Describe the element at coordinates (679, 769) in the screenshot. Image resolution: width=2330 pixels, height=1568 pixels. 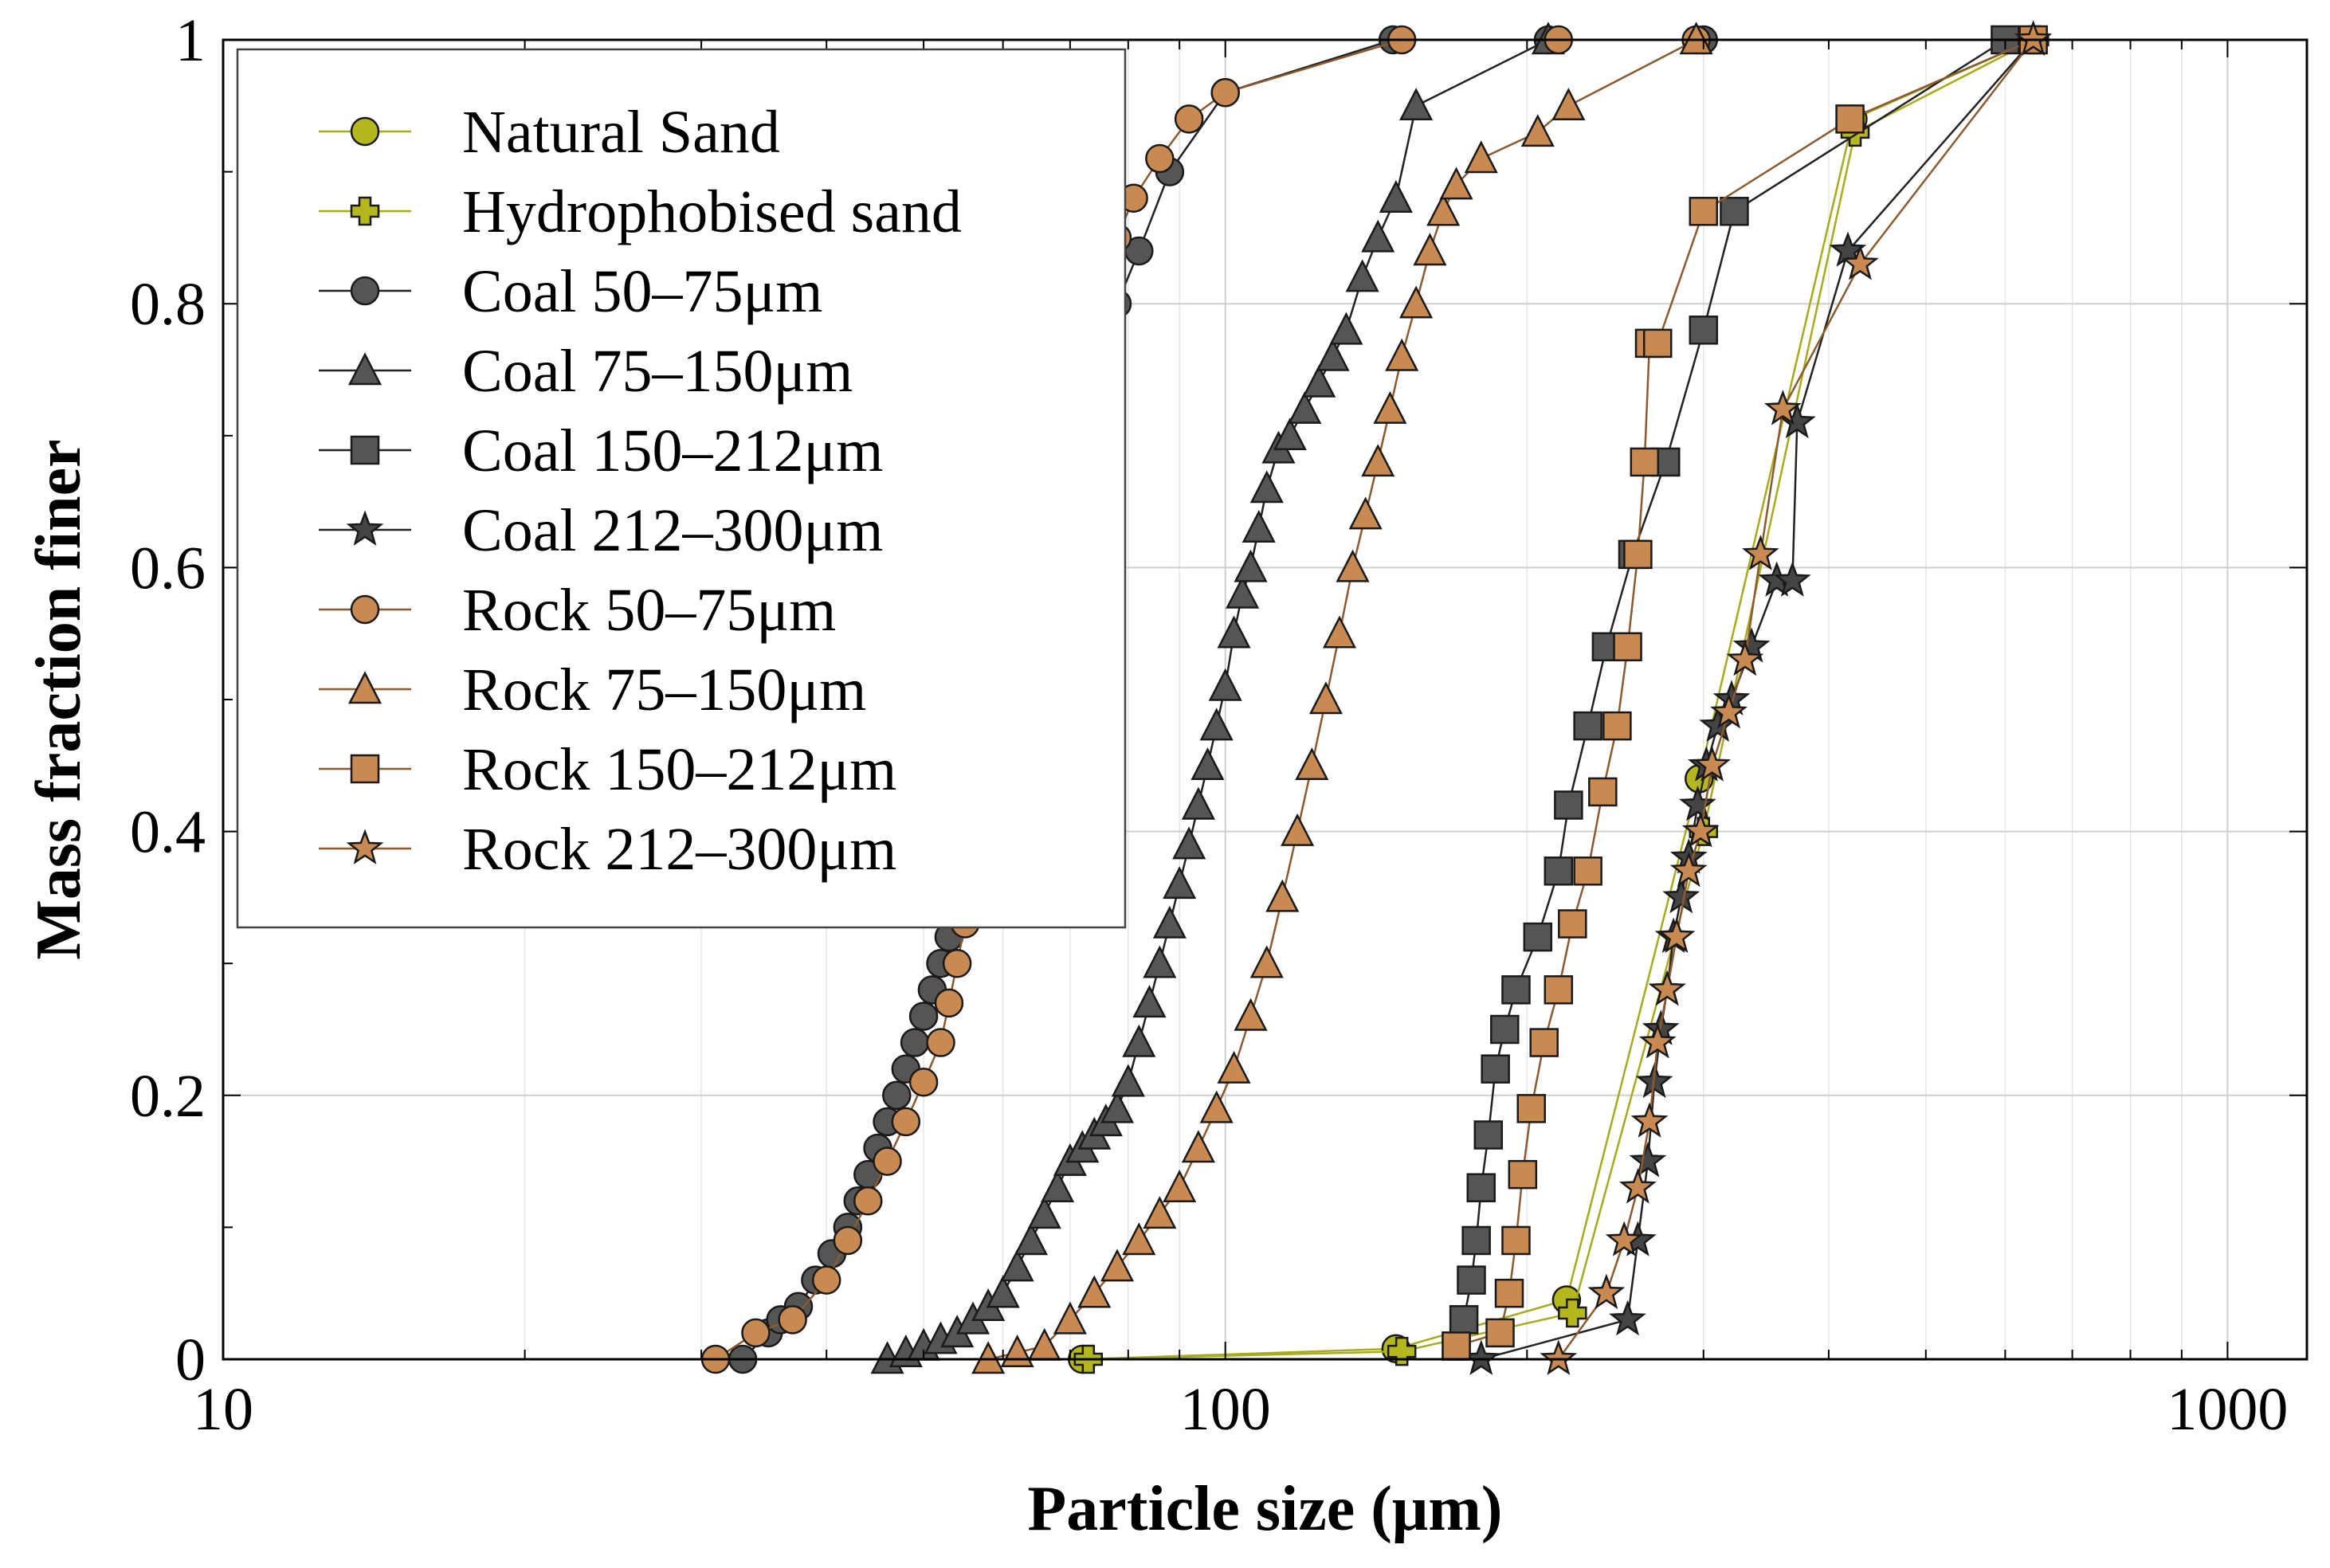
I see `legend-label: Rock 150–212μm` at that location.